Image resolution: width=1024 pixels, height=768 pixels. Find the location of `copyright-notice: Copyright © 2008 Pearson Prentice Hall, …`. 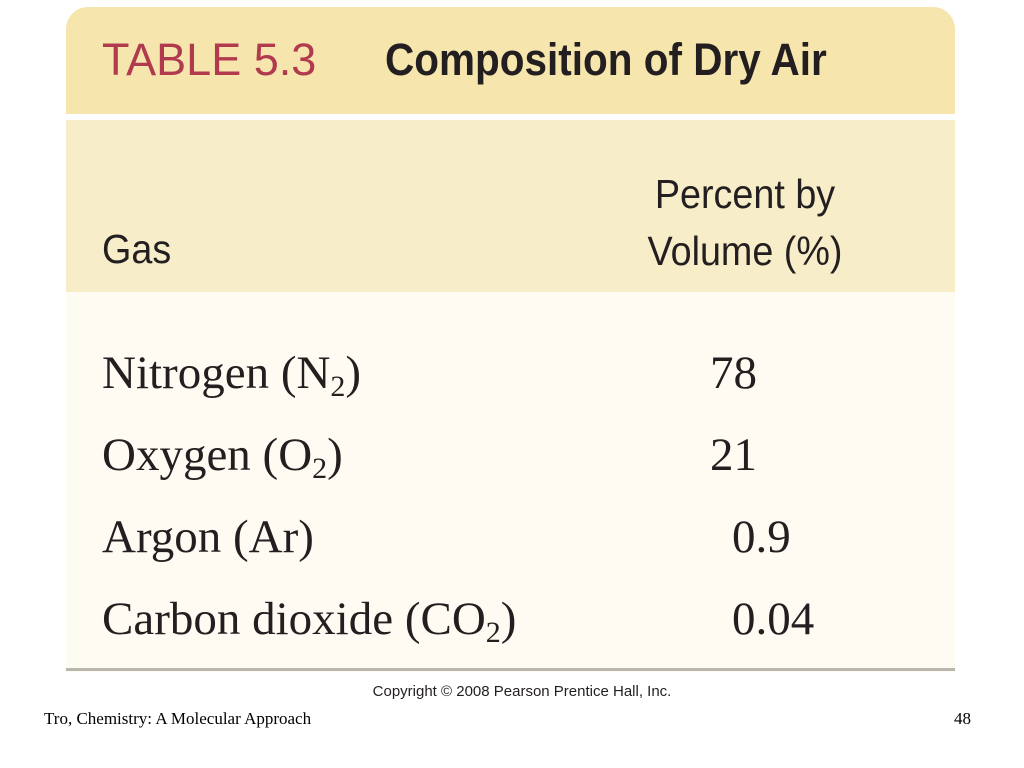

copyright-notice: Copyright © 2008 Pearson Prentice Hall, … is located at coordinates (522, 691).